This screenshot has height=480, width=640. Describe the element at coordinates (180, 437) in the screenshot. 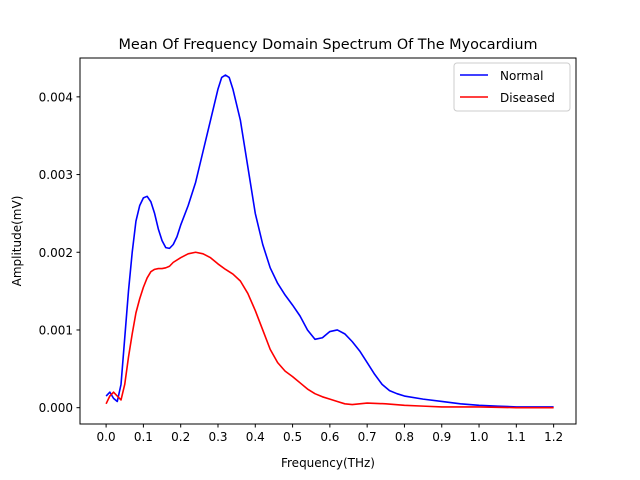

I see `x-tick-label: 0.2` at that location.